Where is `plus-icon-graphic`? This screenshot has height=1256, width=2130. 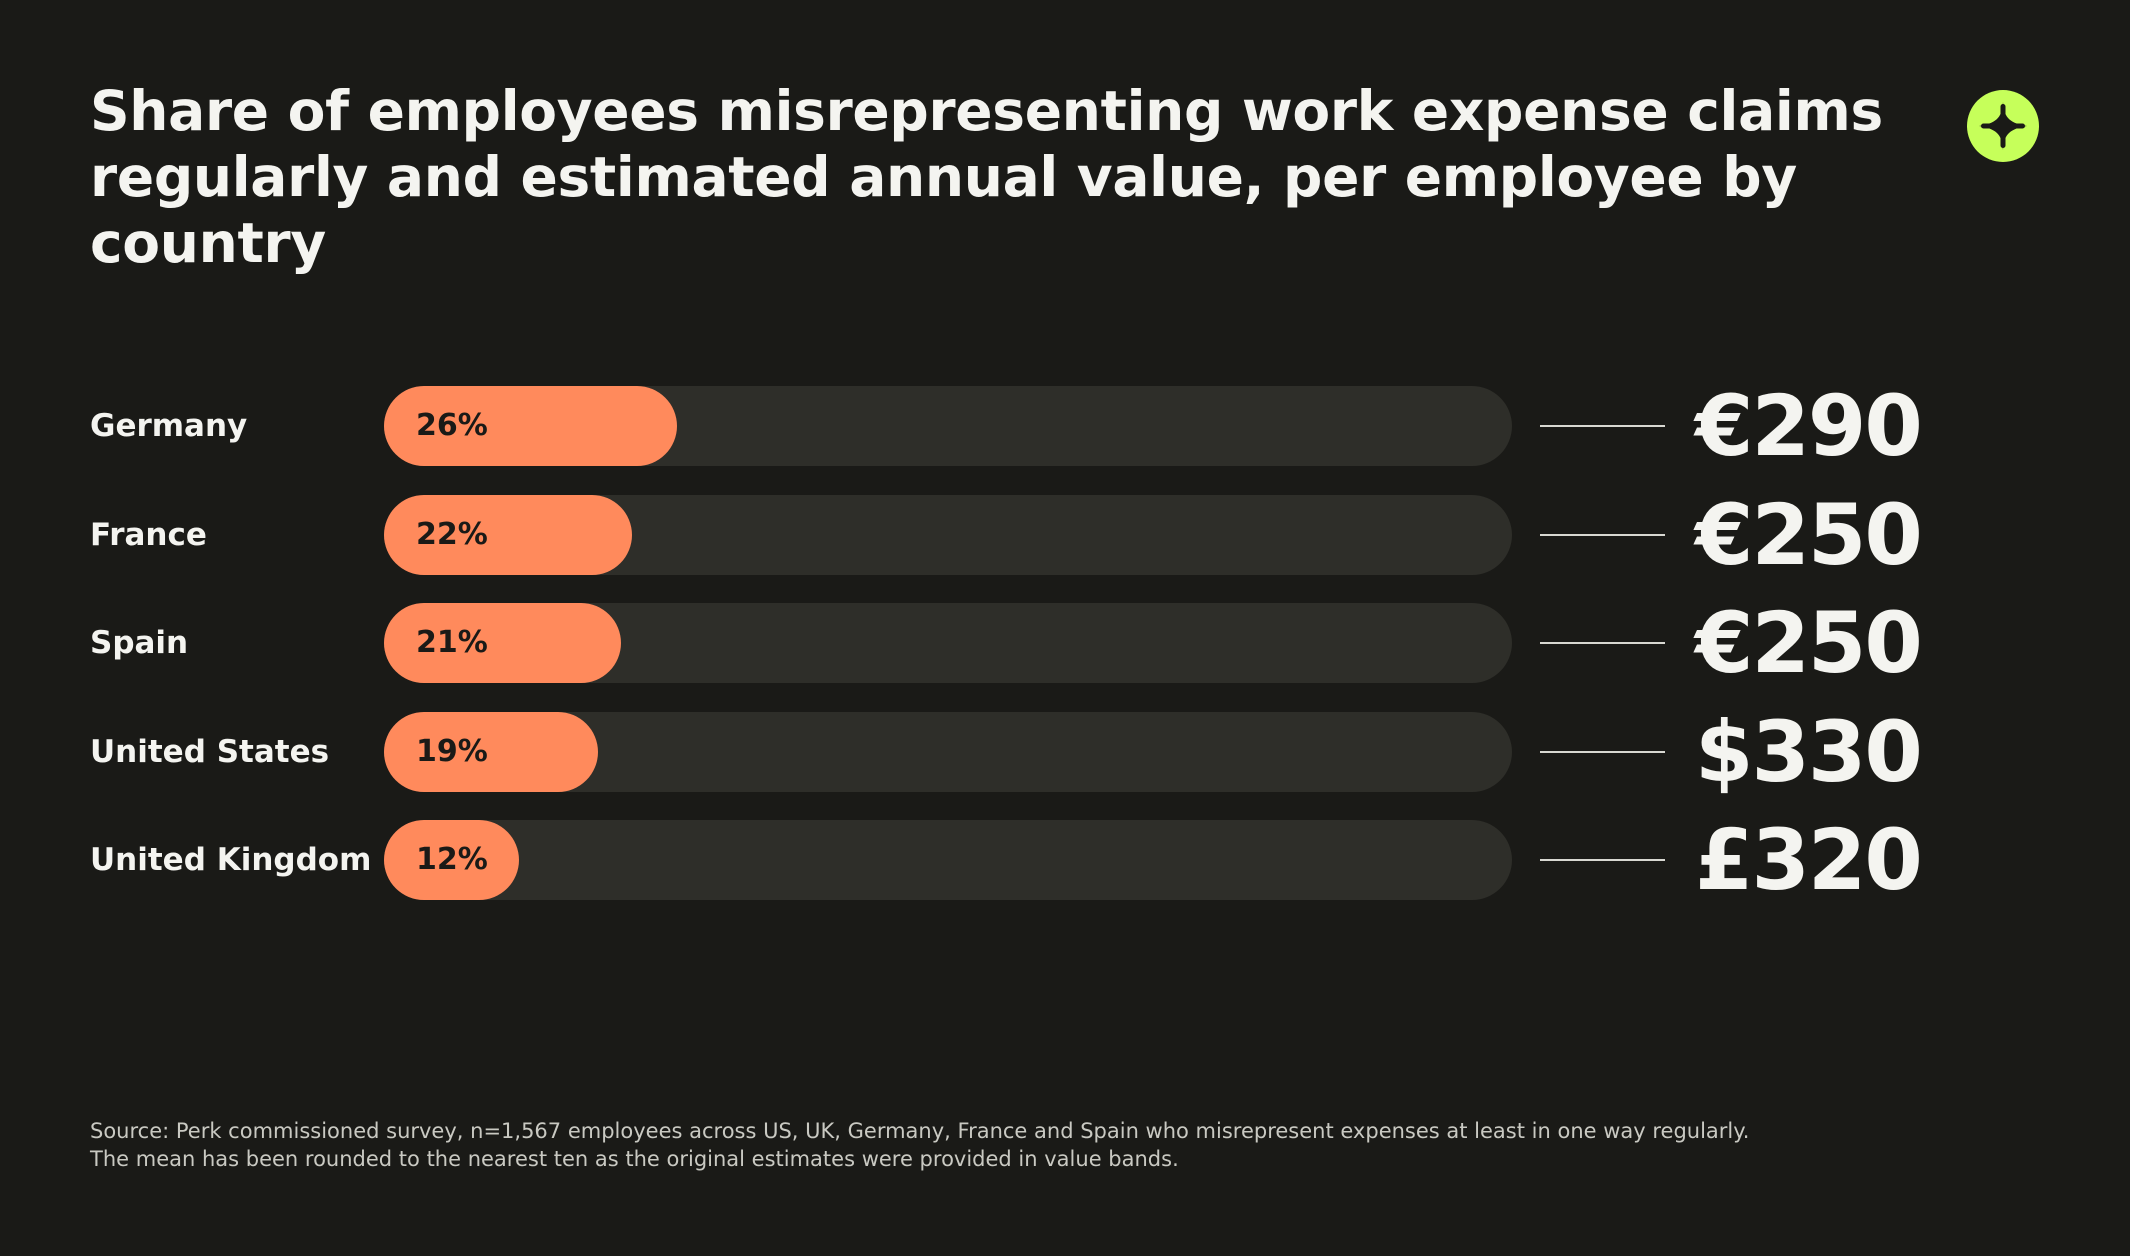
plus-icon-graphic is located at coordinates (2003, 126).